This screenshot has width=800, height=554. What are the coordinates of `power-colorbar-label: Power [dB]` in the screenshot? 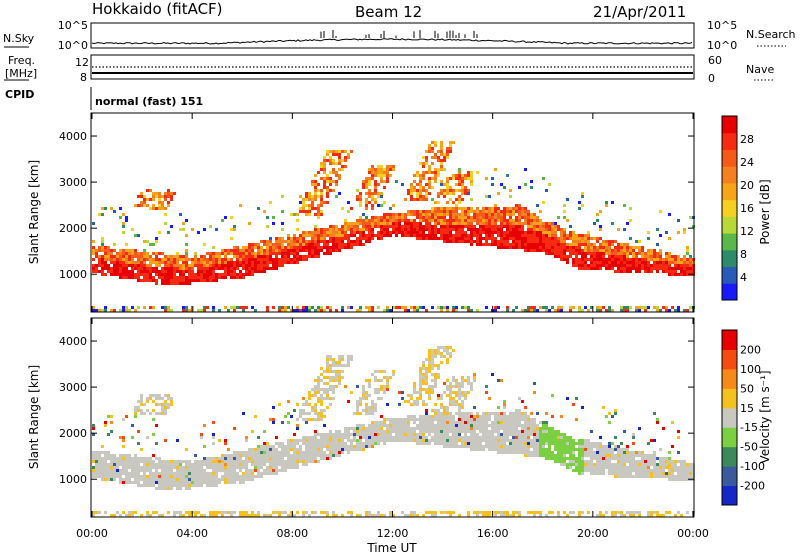 It's located at (765, 211).